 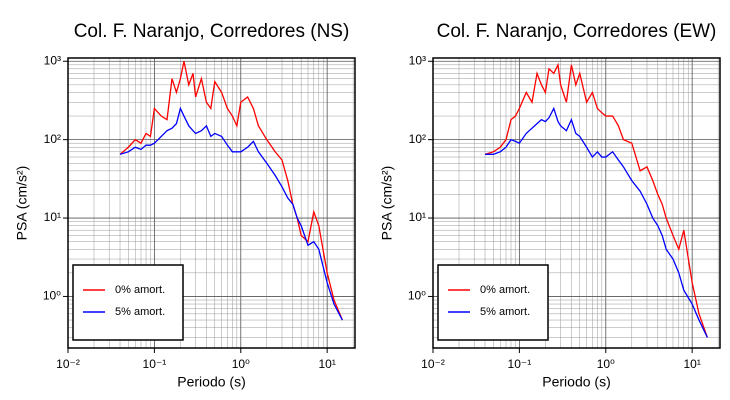 What do you see at coordinates (212, 31) in the screenshot?
I see `chart-title: Col. F. Naranjo, Corredores (NS)` at bounding box center [212, 31].